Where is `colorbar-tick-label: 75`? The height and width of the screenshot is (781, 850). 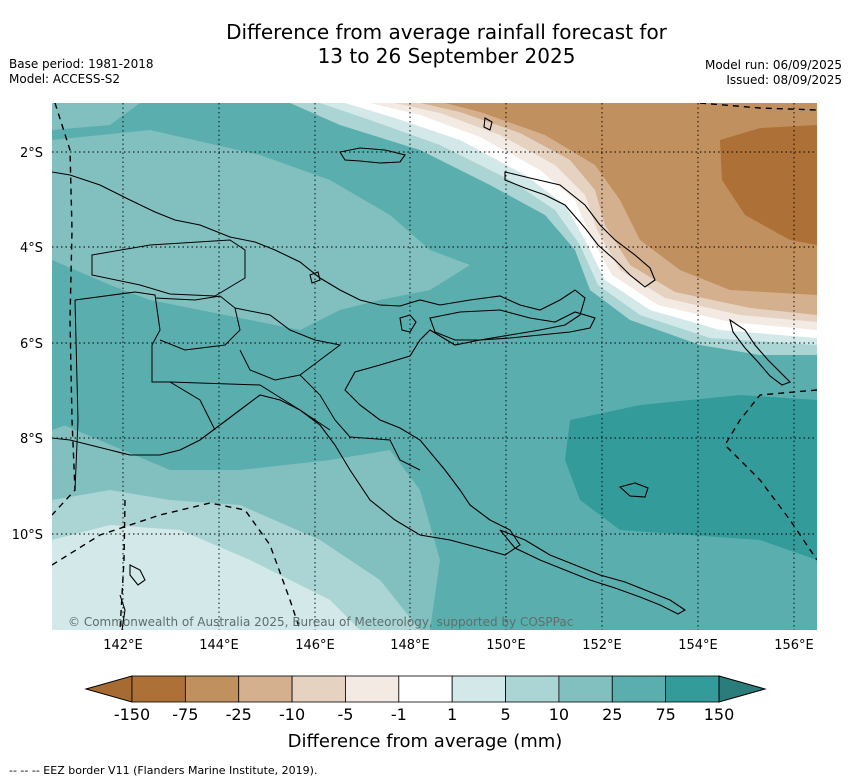
colorbar-tick-label: 75 is located at coordinates (665, 714).